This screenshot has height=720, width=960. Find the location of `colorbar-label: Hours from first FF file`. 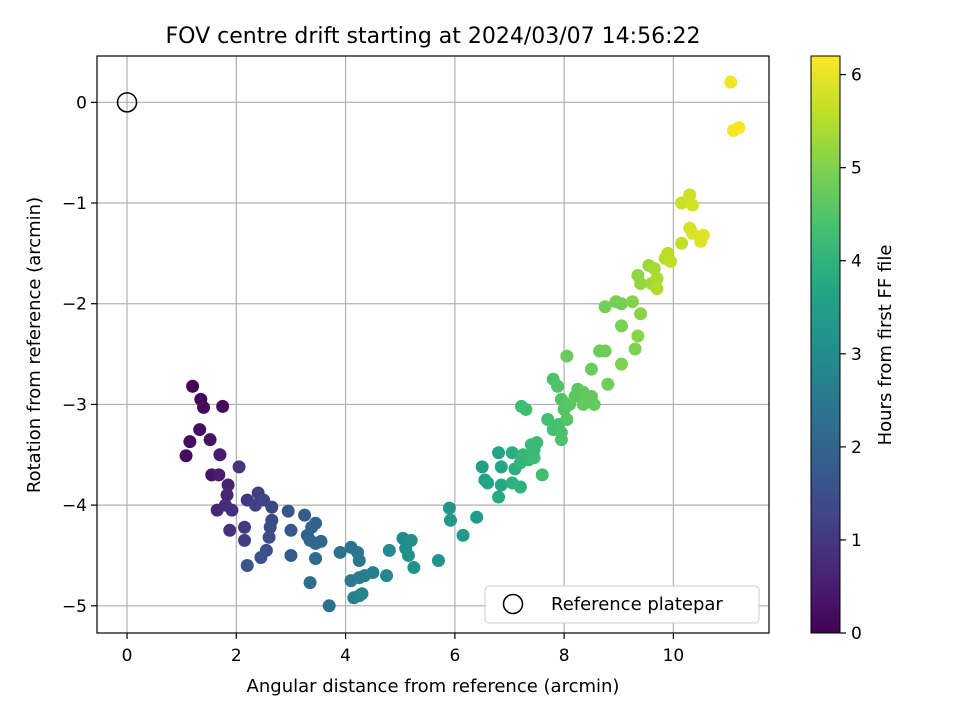

colorbar-label: Hours from first FF file is located at coordinates (885, 345).